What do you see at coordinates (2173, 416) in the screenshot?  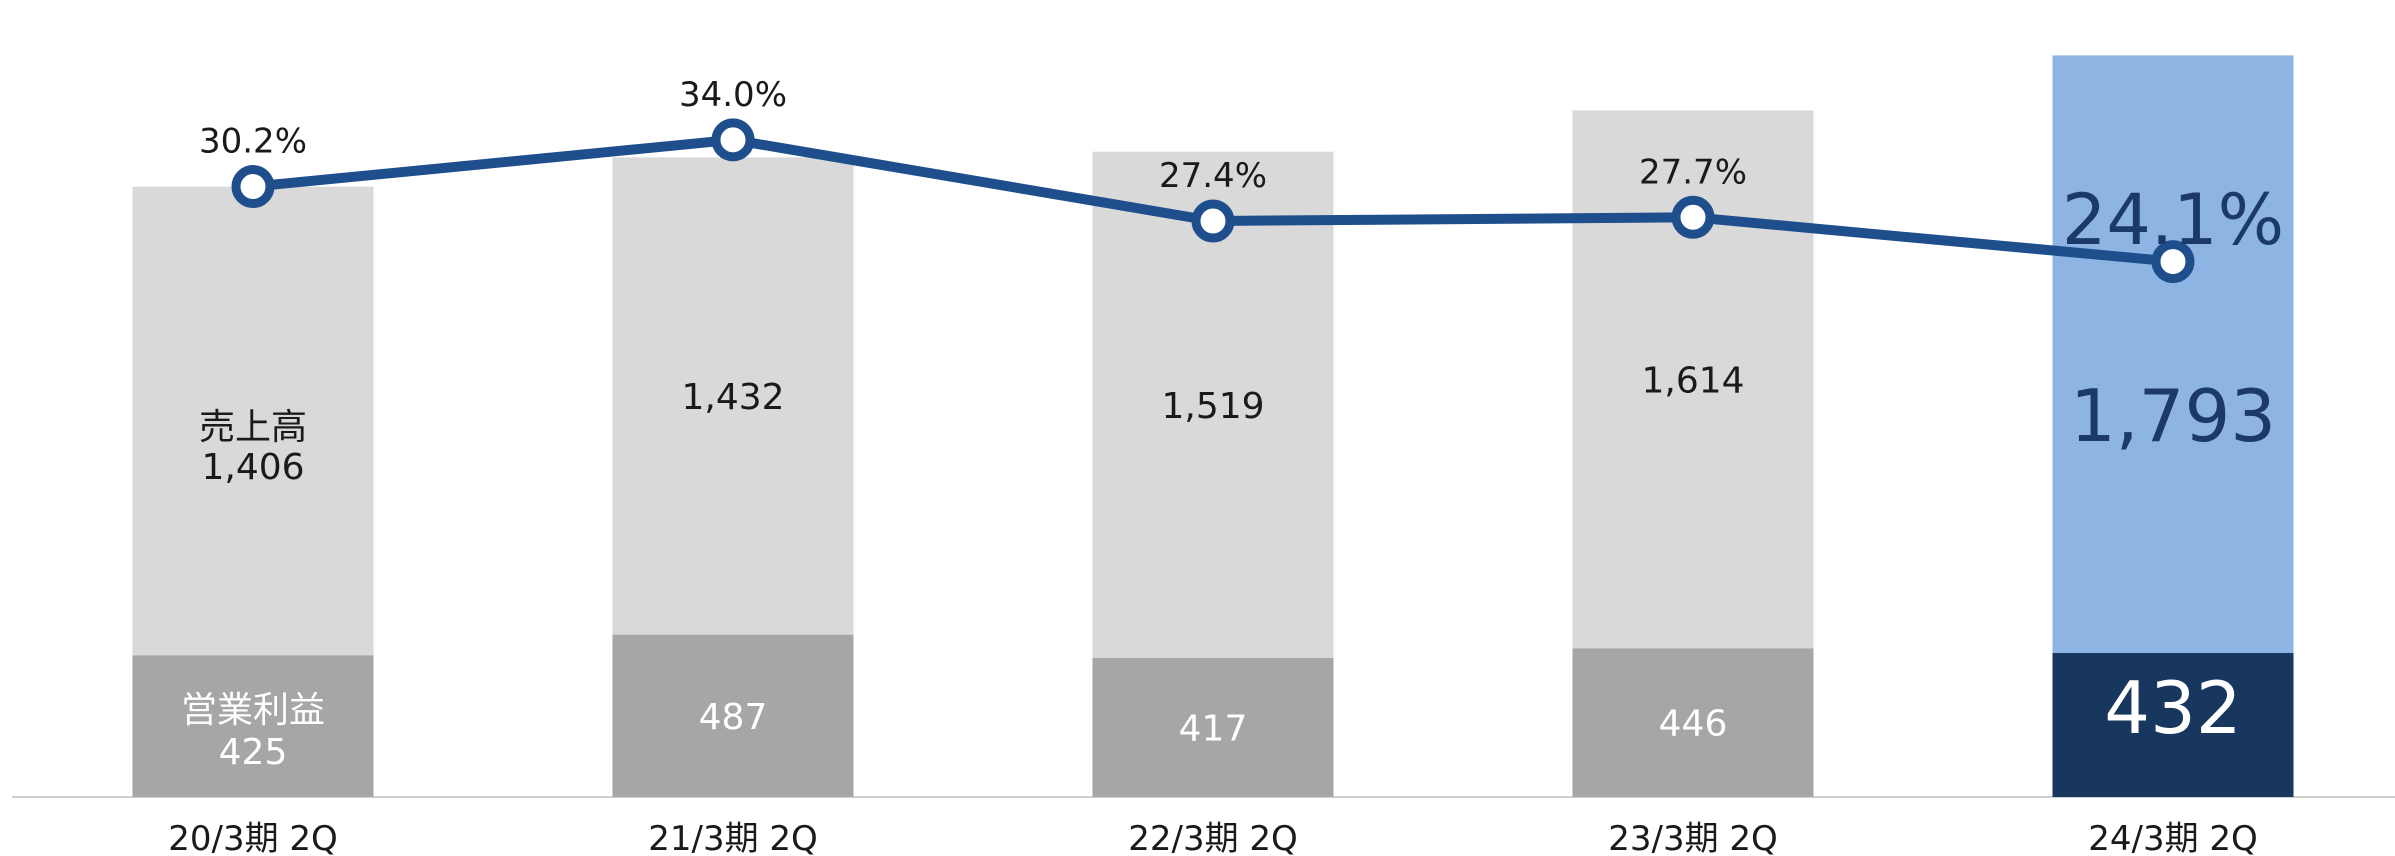 I see `sales-value-label: 1,793` at bounding box center [2173, 416].